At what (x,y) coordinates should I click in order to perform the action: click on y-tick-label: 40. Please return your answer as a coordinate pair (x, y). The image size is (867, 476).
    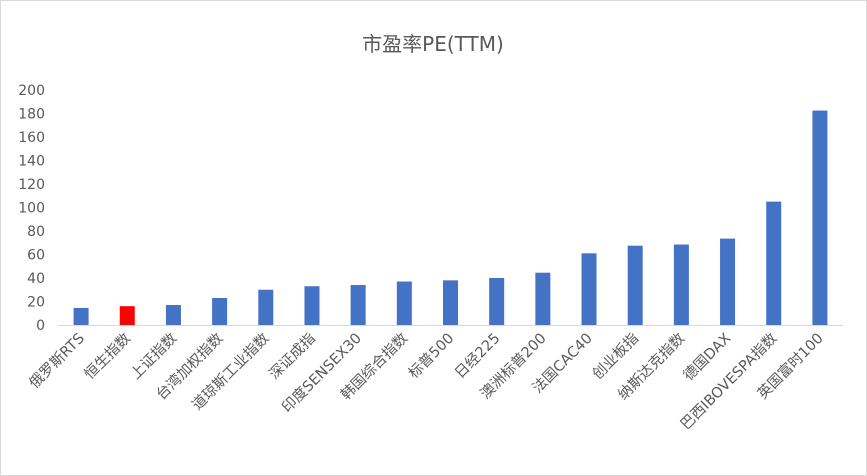
    Looking at the image, I should click on (36, 279).